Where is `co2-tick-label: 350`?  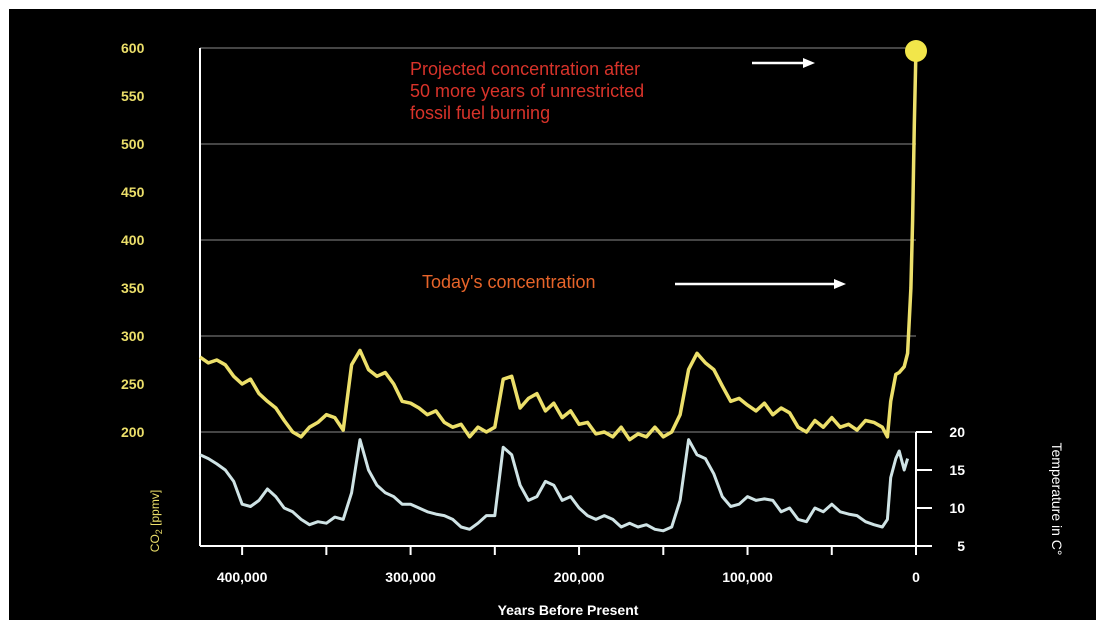
co2-tick-label: 350 is located at coordinates (133, 288).